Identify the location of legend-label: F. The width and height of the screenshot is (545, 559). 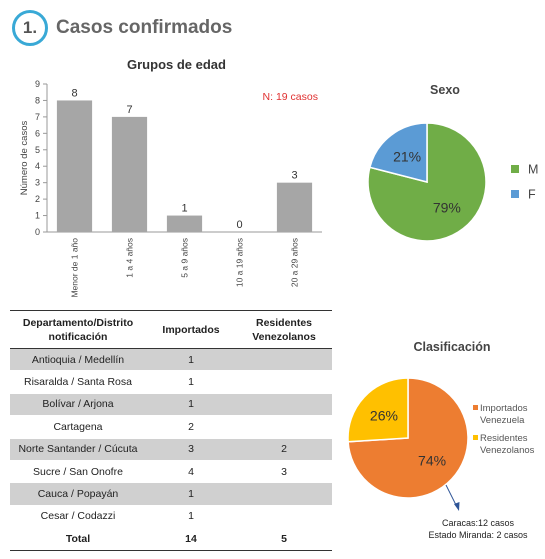
(532, 195).